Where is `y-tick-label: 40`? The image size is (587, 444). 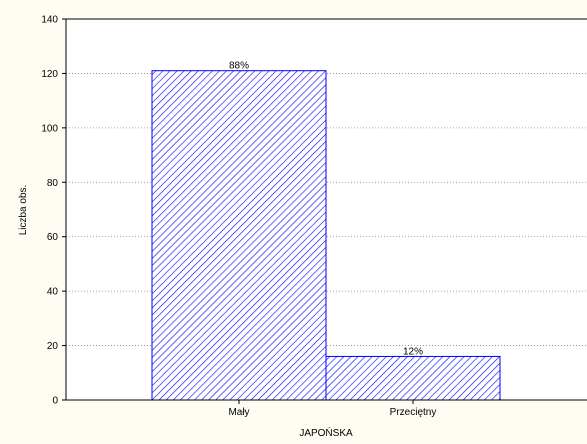 y-tick-label: 40 is located at coordinates (53, 292).